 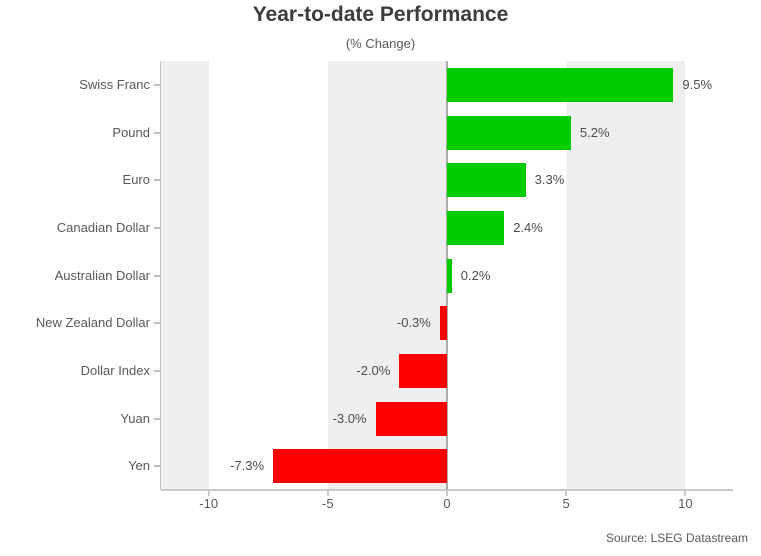 I want to click on bar-new-zealand-dollar, so click(x=443, y=323).